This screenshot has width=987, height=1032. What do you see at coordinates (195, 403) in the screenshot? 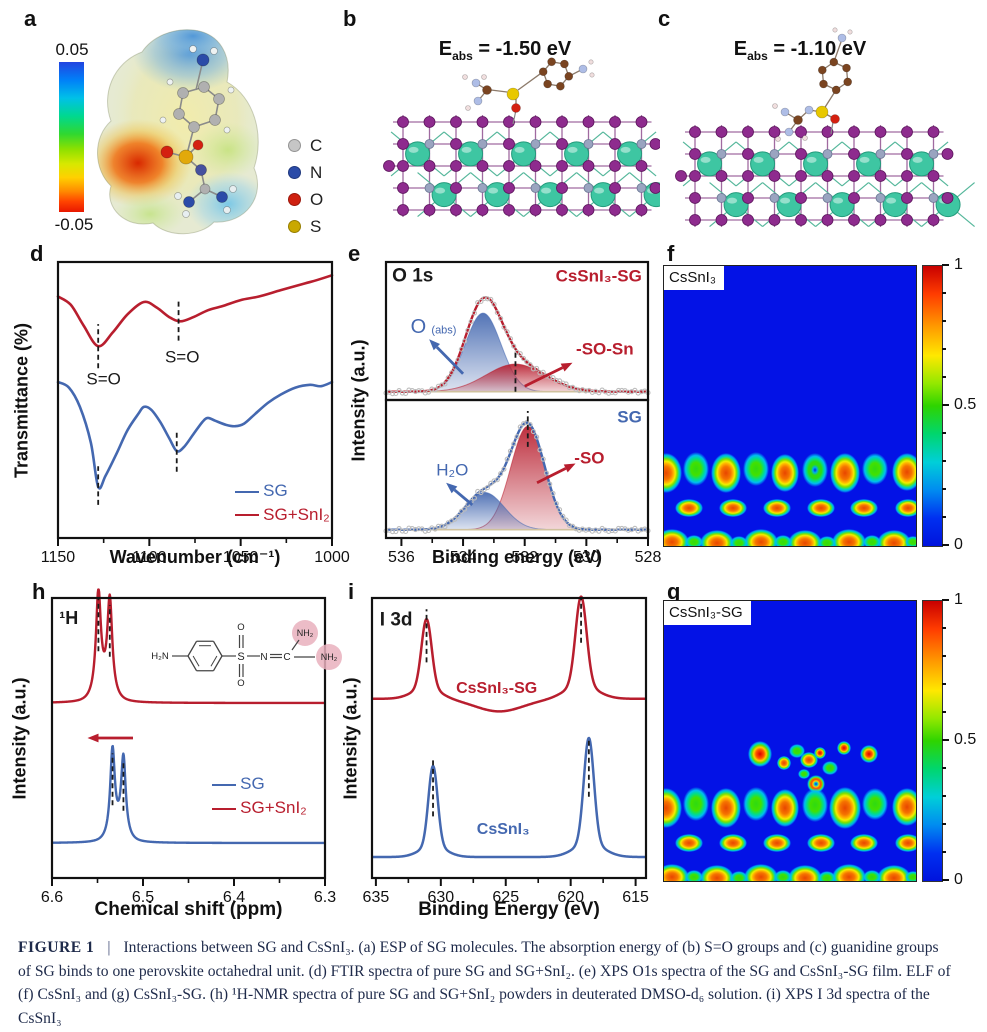
I see `ftir-chart` at bounding box center [195, 403].